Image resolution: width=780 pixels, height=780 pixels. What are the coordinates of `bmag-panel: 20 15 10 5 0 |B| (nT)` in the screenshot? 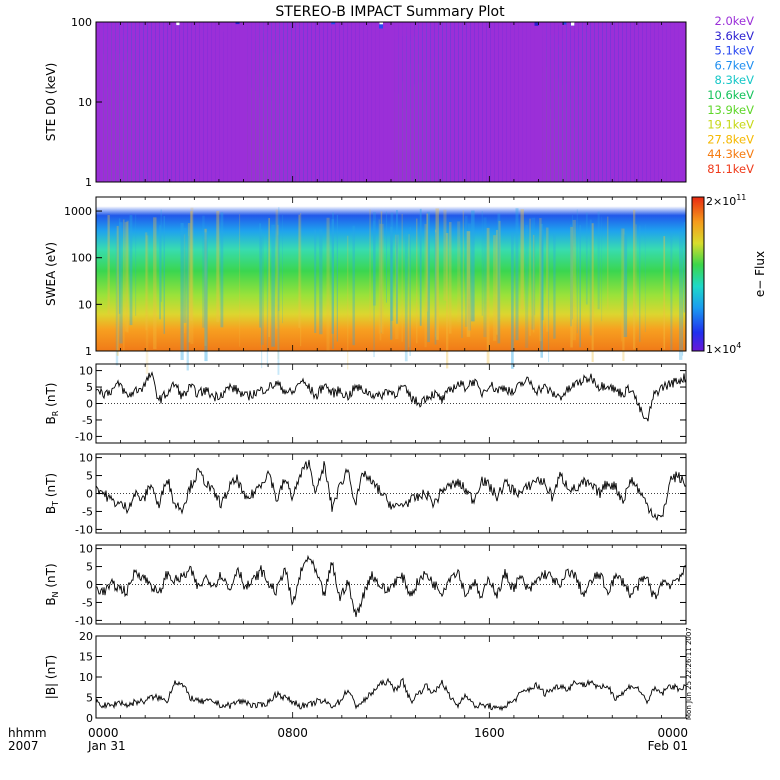 It's located at (365, 677).